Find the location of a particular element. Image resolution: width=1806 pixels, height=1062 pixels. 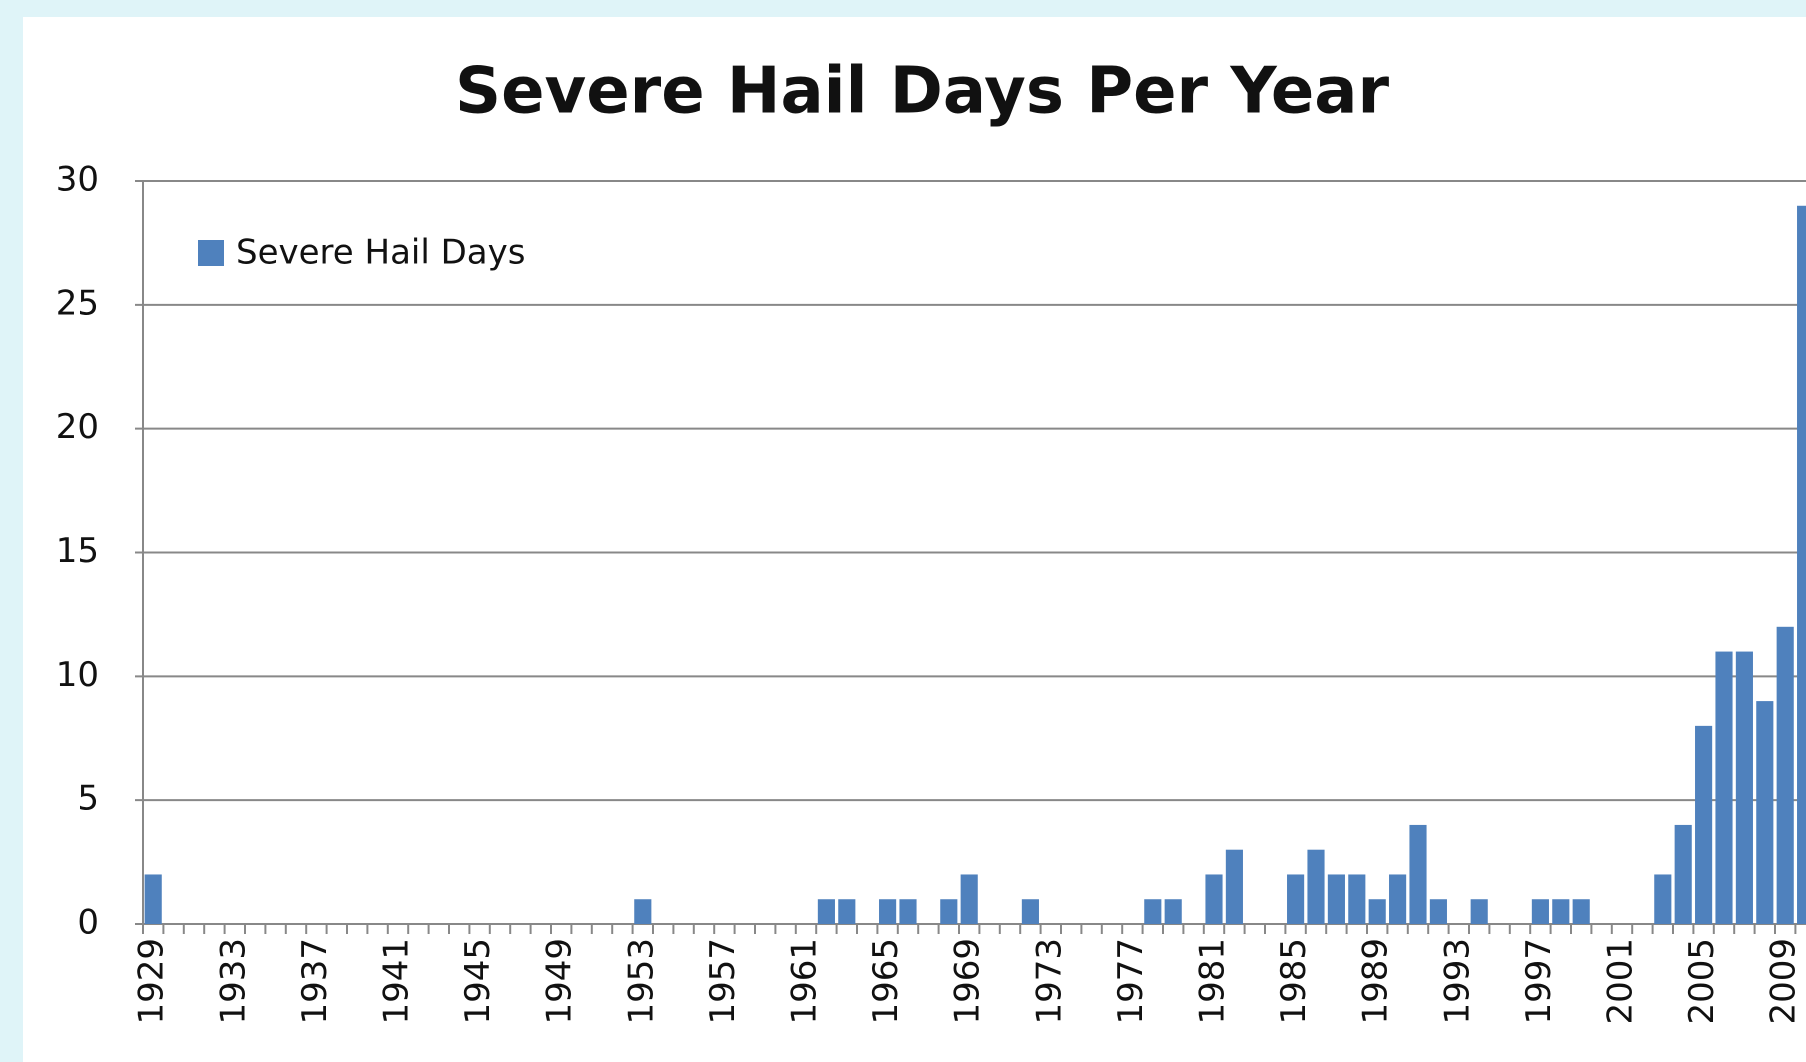

y-tick-label: 15 is located at coordinates (77, 551).